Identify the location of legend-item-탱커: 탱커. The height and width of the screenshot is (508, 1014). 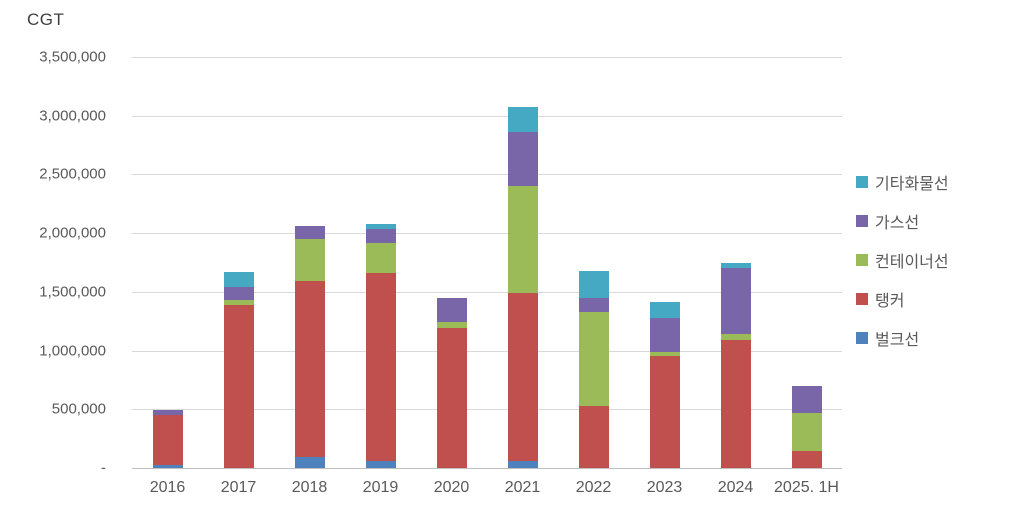
(902, 299).